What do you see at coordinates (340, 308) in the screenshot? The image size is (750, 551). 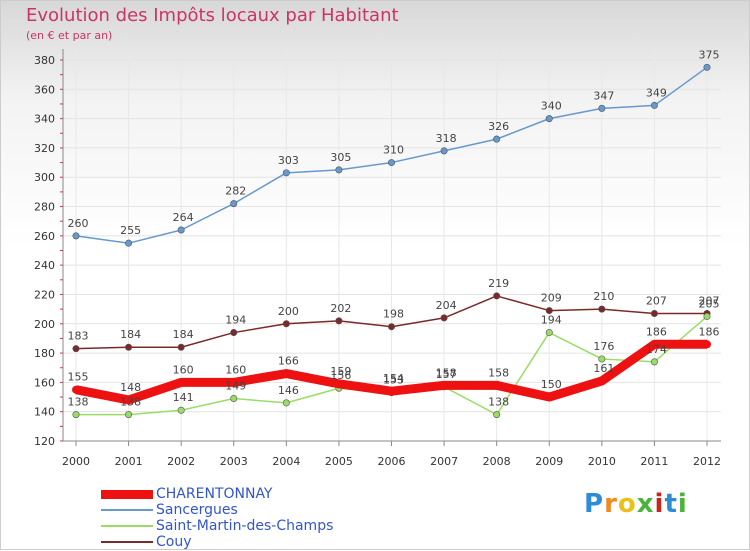 I see `data-label: 202` at bounding box center [340, 308].